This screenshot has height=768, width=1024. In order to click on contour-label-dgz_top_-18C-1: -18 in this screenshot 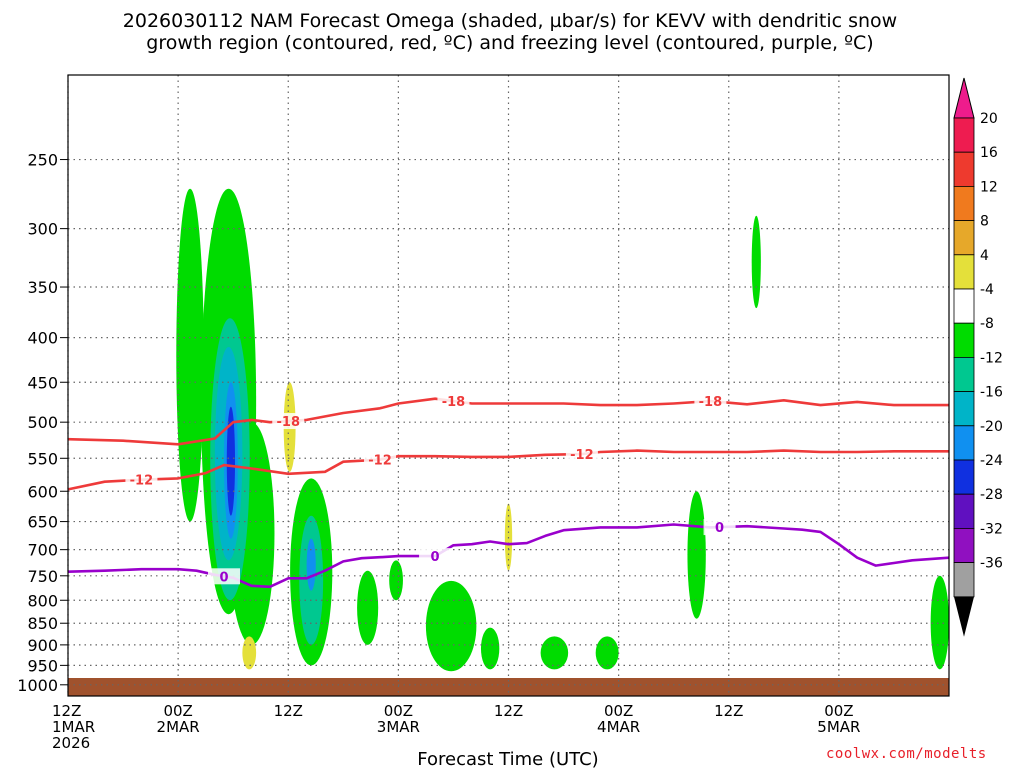, I will do `click(454, 402)`.